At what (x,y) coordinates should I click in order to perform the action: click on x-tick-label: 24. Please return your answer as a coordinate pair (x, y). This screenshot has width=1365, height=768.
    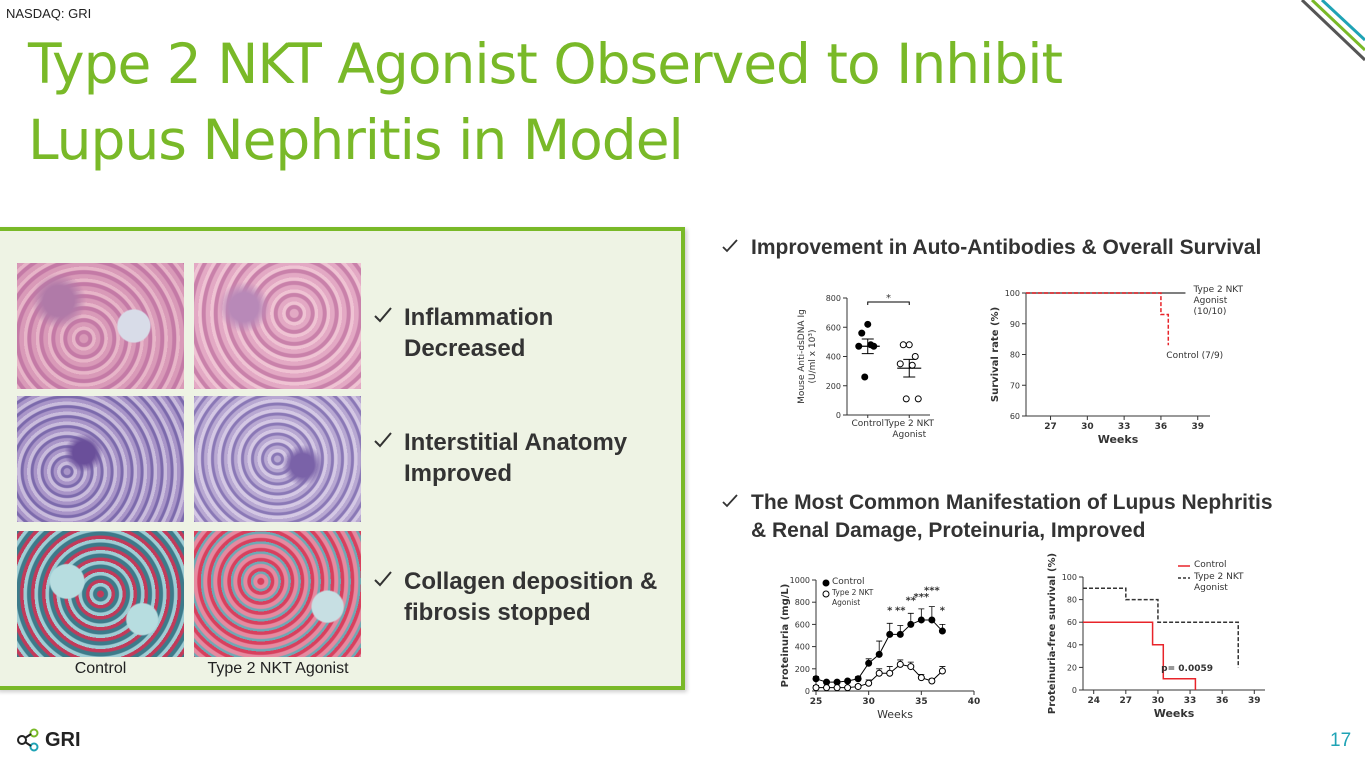
    Looking at the image, I should click on (1093, 701).